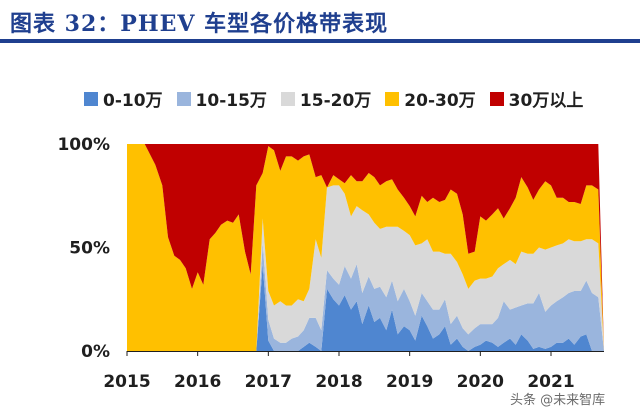  I want to click on legend: 0-10万 10-15万 15-20万 20-30万 30万以上, so click(340, 98).